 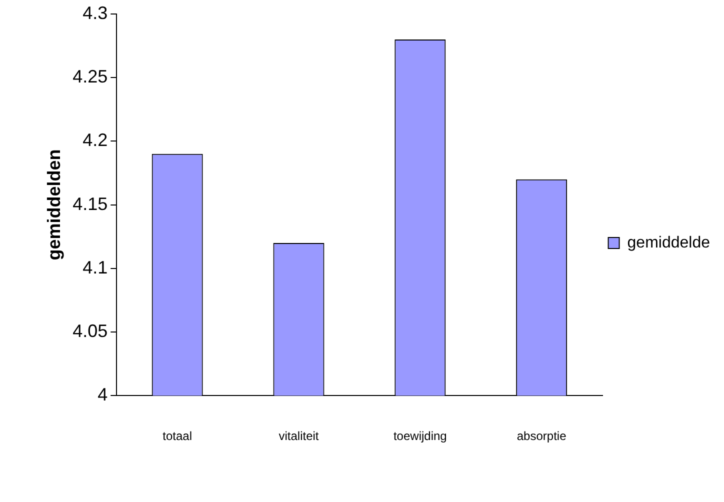 What do you see at coordinates (90, 330) in the screenshot?
I see `y-tick-label: 4.05` at bounding box center [90, 330].